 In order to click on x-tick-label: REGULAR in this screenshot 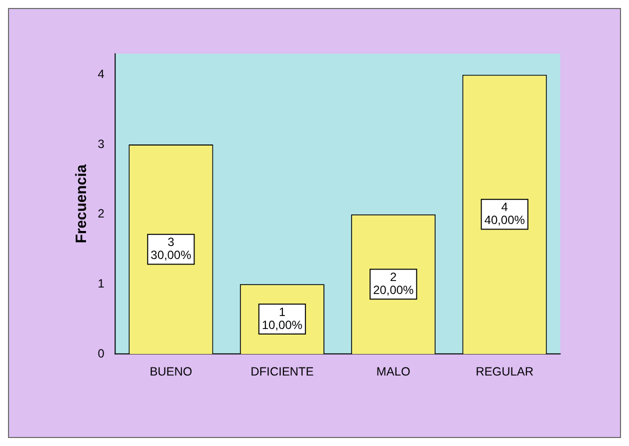, I will do `click(505, 371)`.